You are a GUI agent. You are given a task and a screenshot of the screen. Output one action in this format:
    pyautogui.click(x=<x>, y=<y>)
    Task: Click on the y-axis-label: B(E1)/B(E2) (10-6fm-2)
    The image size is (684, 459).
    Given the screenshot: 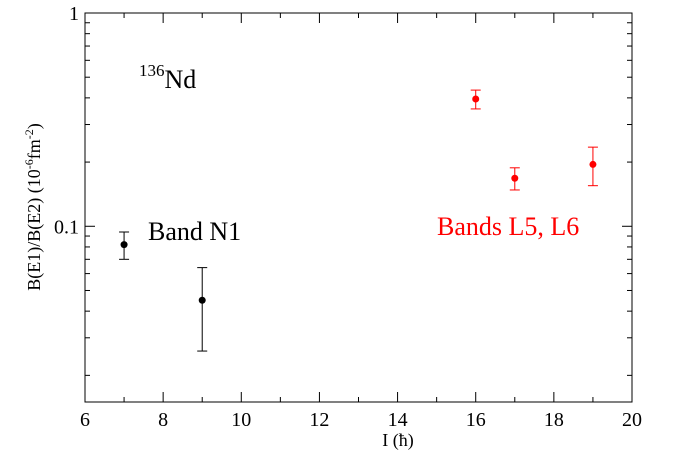 What is the action you would take?
    pyautogui.click(x=33, y=206)
    